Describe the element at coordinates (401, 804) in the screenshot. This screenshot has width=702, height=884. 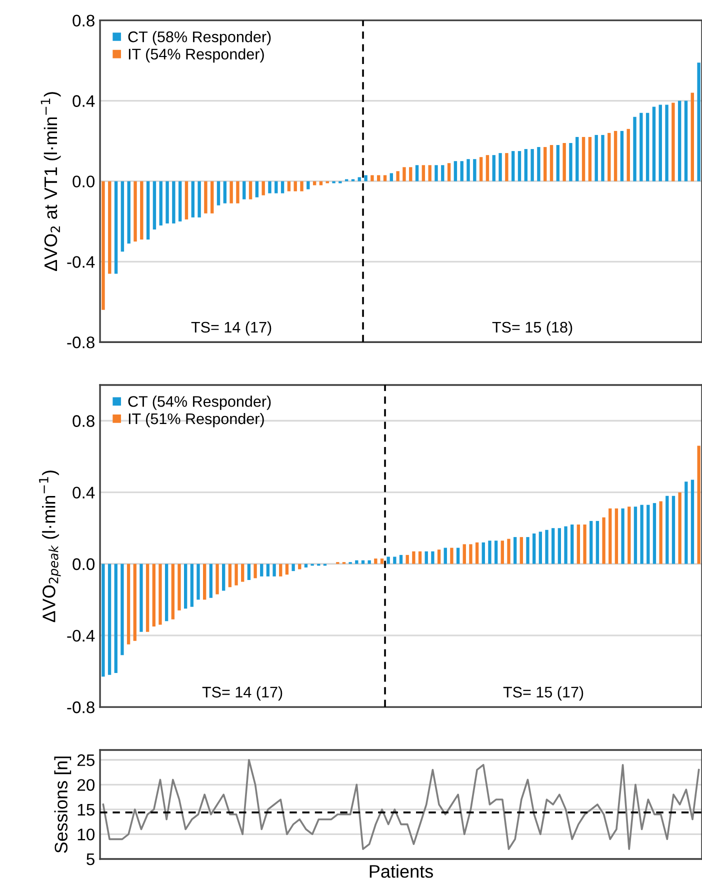
I see `line-series` at that location.